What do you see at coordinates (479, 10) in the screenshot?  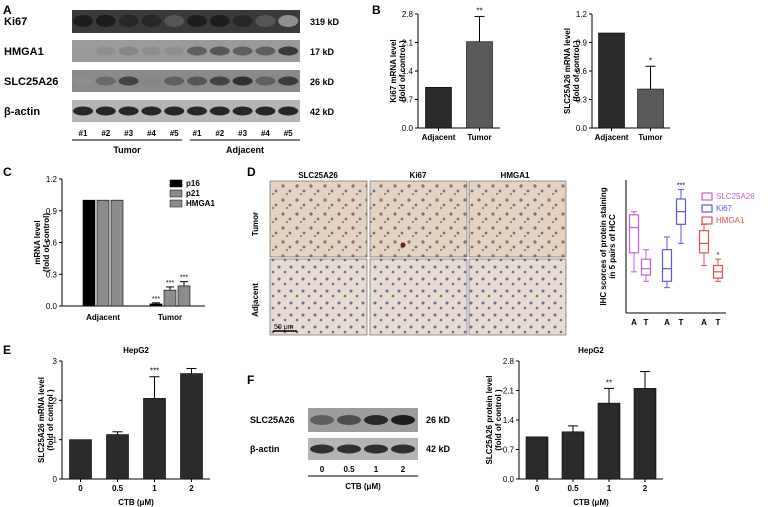 I see `significance-mark: **` at bounding box center [479, 10].